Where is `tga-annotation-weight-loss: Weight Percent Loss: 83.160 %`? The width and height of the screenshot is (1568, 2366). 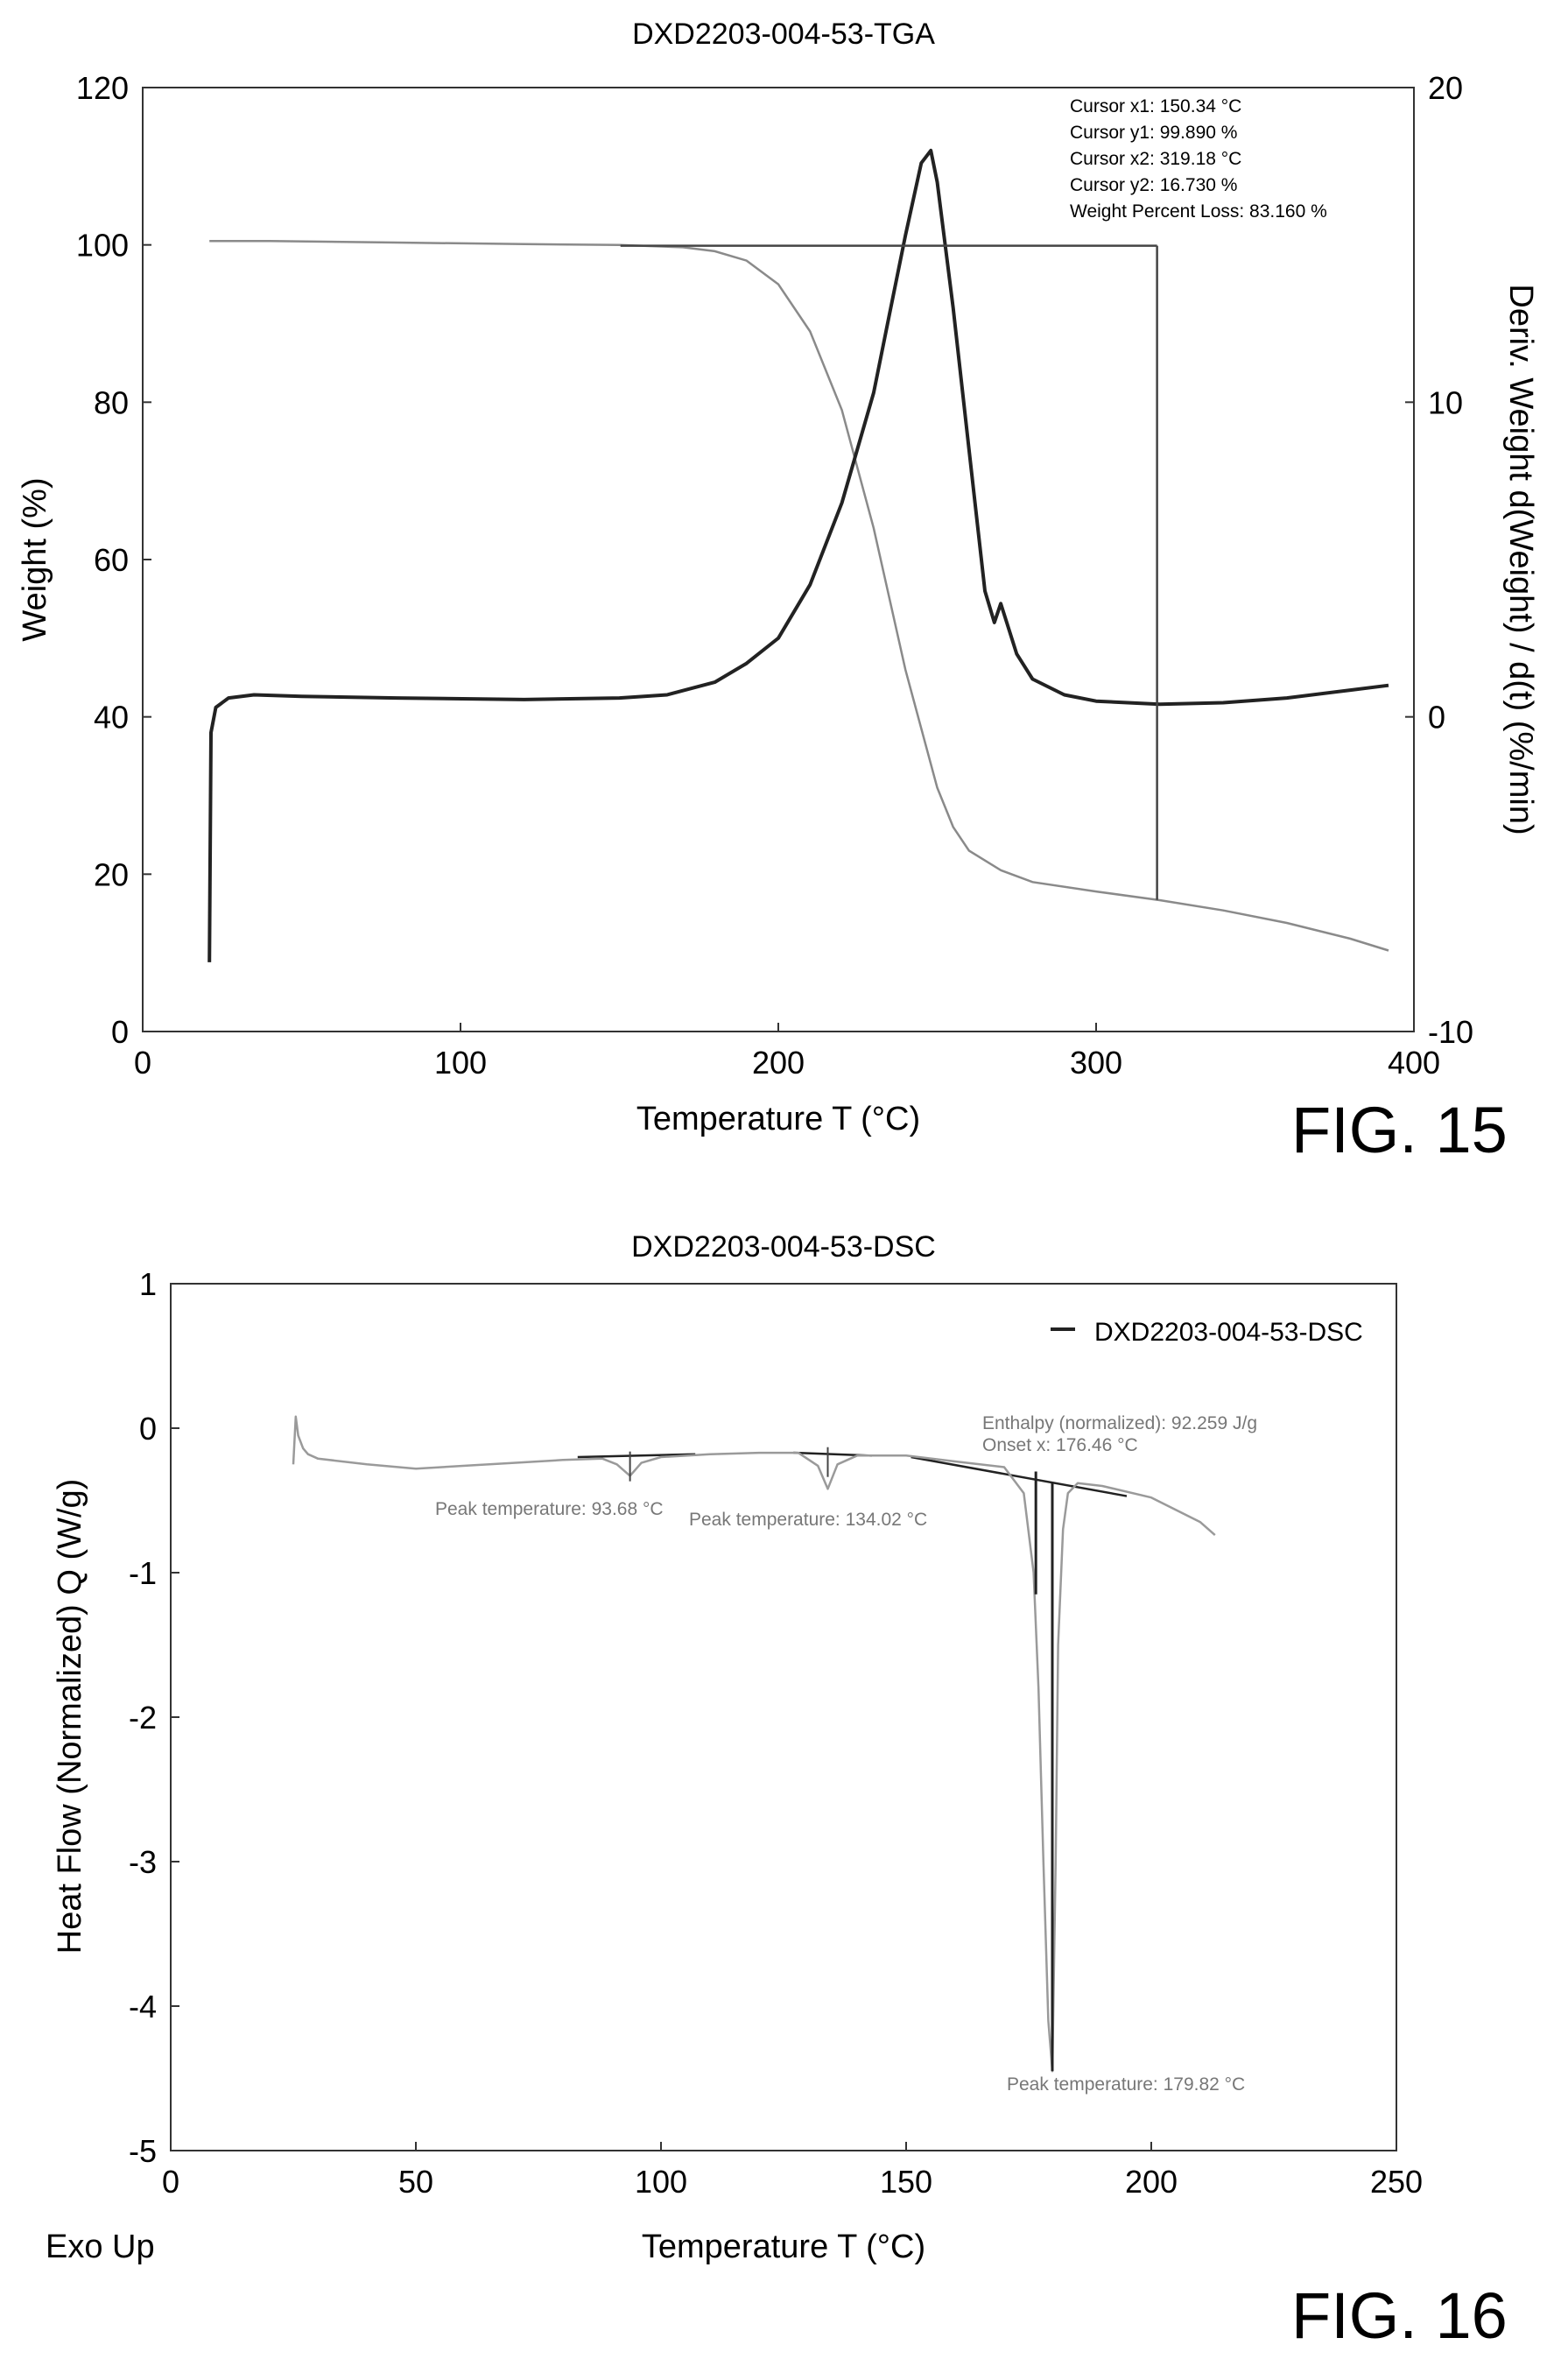
tga-annotation-weight-loss: Weight Percent Loss: 83.160 % is located at coordinates (1199, 211).